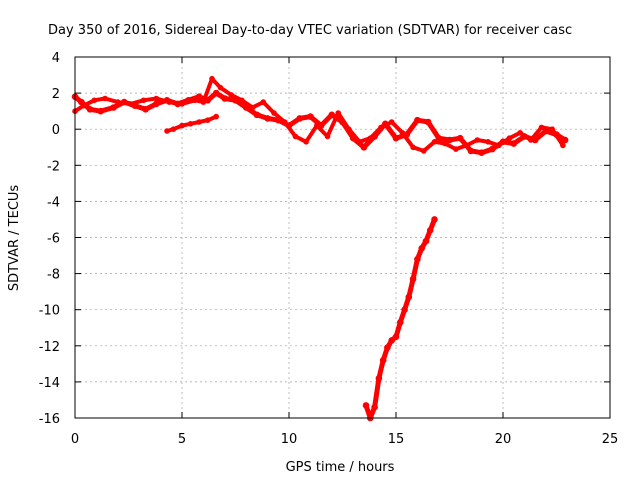  Describe the element at coordinates (503, 439) in the screenshot. I see `x-tick-label: 20` at that location.